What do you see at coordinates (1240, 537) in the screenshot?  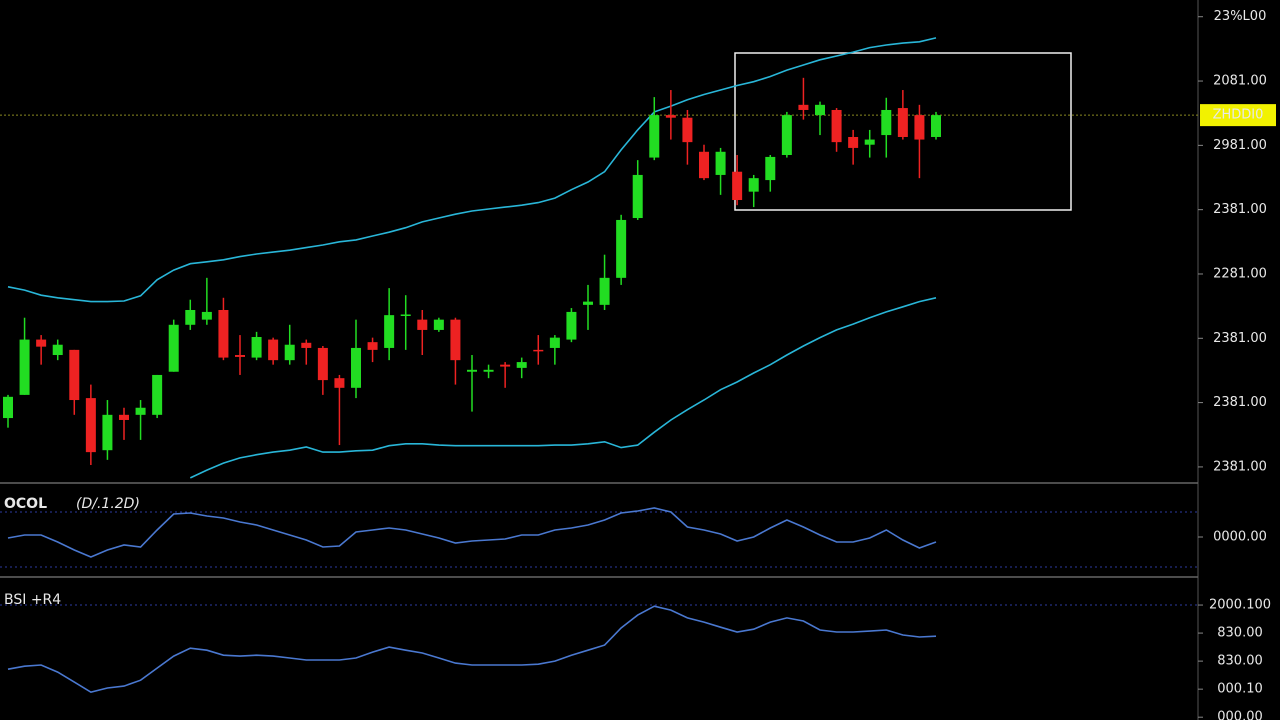 I see `y-tick-label: 0000.00` at bounding box center [1240, 537].